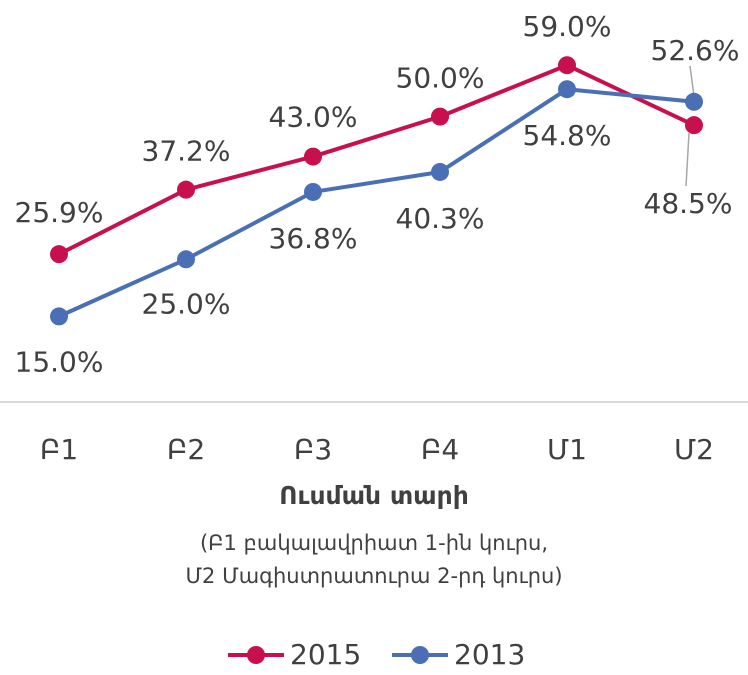  What do you see at coordinates (374, 543) in the screenshot?
I see `x-axis-note: (Բ1 բակալավրիատ 1-ին կուրս,` at bounding box center [374, 543].